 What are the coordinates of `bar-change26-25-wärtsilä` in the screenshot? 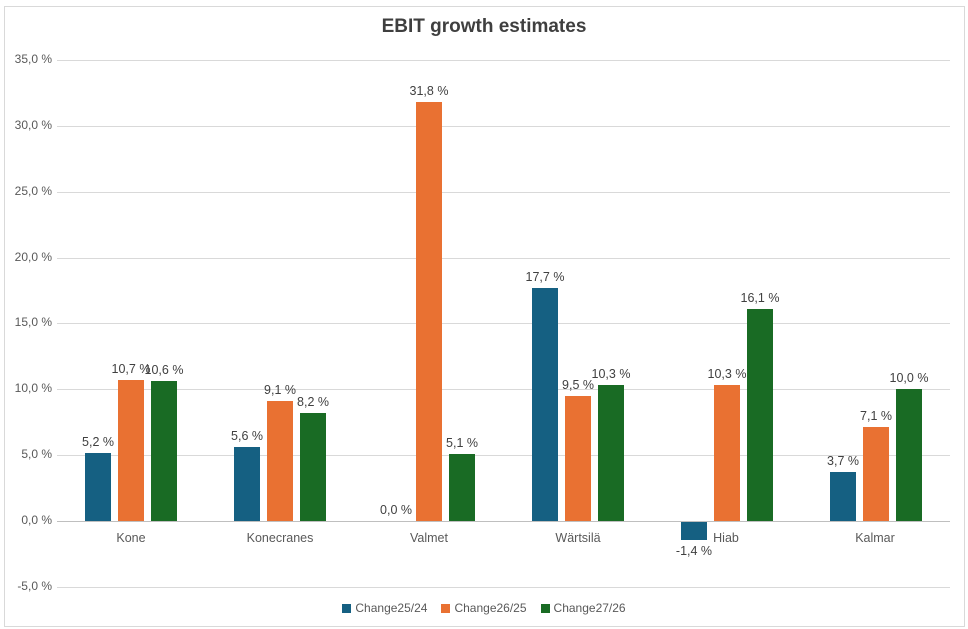 It's located at (578, 458).